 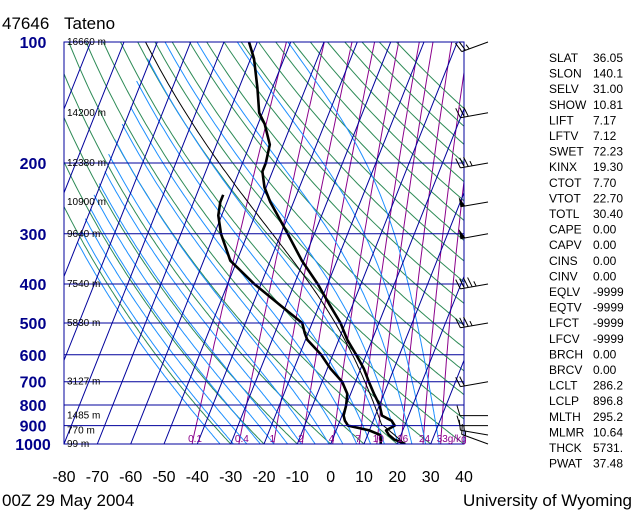 I want to click on pressure-tick-label: 500, so click(x=33, y=324).